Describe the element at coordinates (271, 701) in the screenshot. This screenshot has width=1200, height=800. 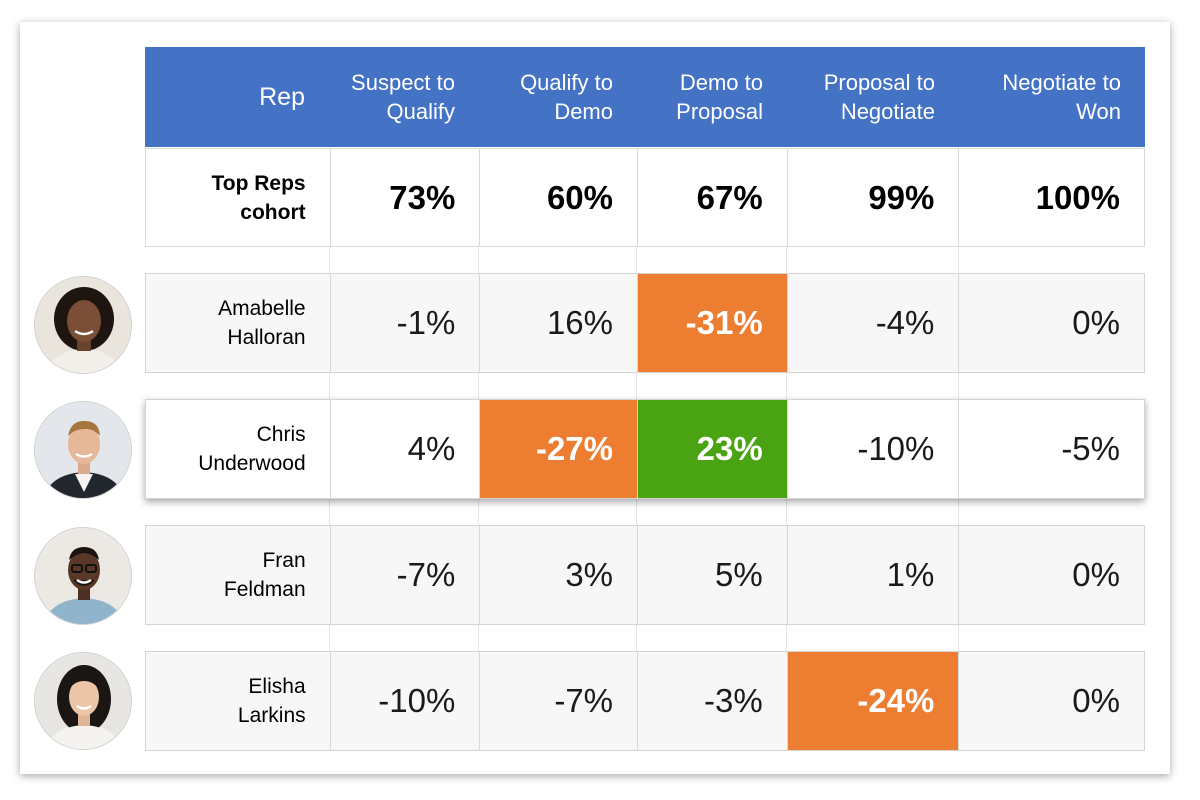
I see `rep-name: Elisha Larkins` at that location.